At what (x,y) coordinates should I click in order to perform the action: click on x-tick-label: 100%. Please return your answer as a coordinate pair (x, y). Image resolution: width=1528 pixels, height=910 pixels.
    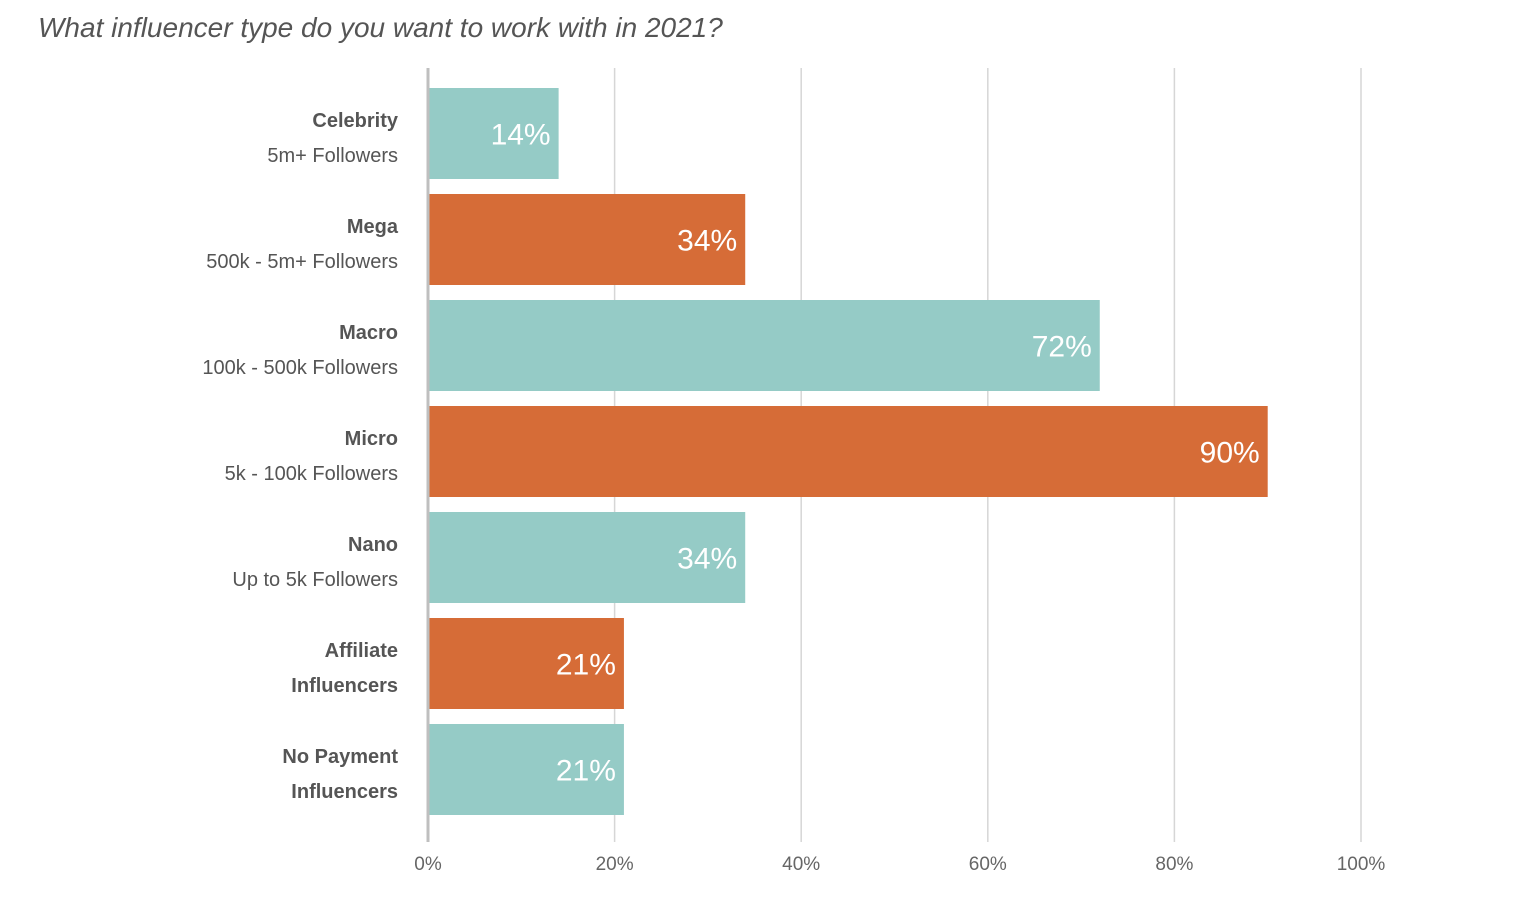
    Looking at the image, I should click on (1361, 864).